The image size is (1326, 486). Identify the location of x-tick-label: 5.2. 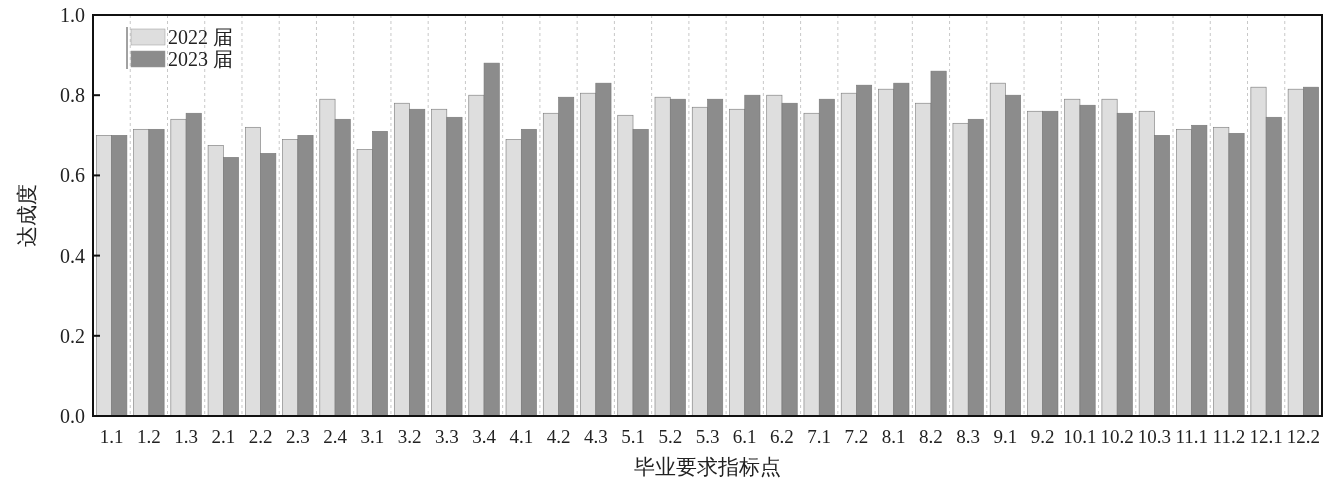
(670, 436).